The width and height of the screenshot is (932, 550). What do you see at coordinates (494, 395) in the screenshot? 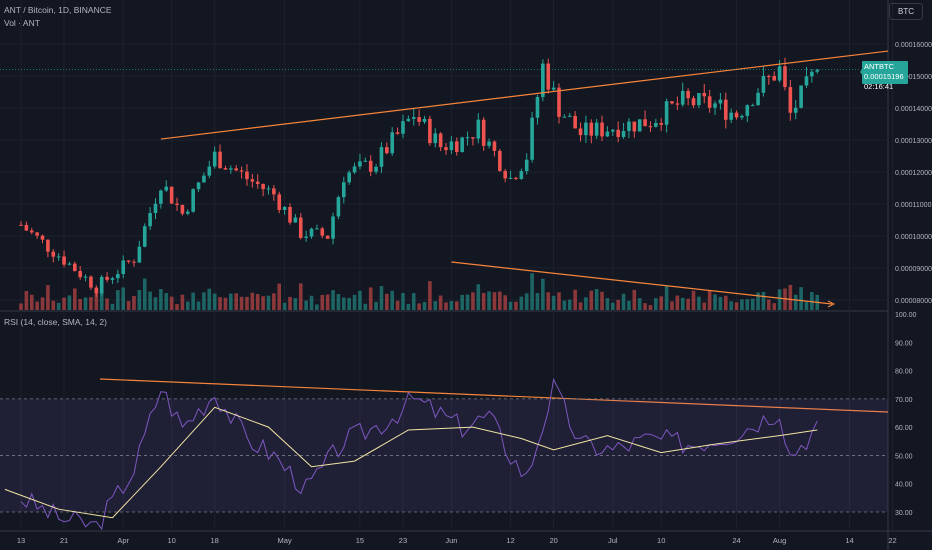
I see `rsi-trendline` at bounding box center [494, 395].